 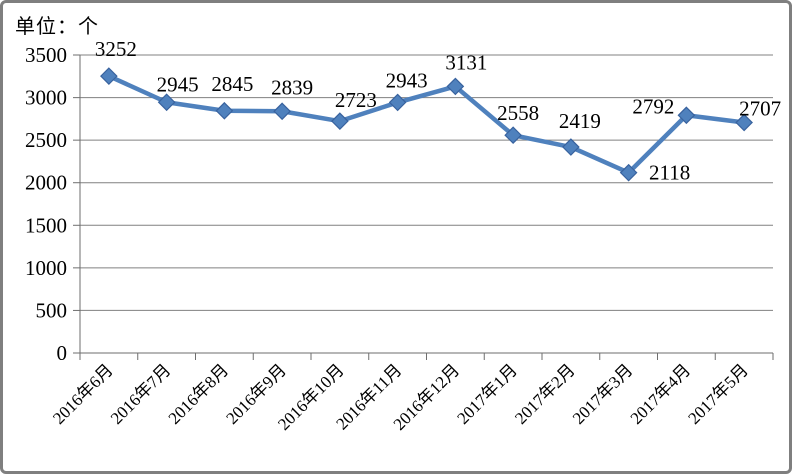 What do you see at coordinates (46, 183) in the screenshot?
I see `y-tick-label: 2000` at bounding box center [46, 183].